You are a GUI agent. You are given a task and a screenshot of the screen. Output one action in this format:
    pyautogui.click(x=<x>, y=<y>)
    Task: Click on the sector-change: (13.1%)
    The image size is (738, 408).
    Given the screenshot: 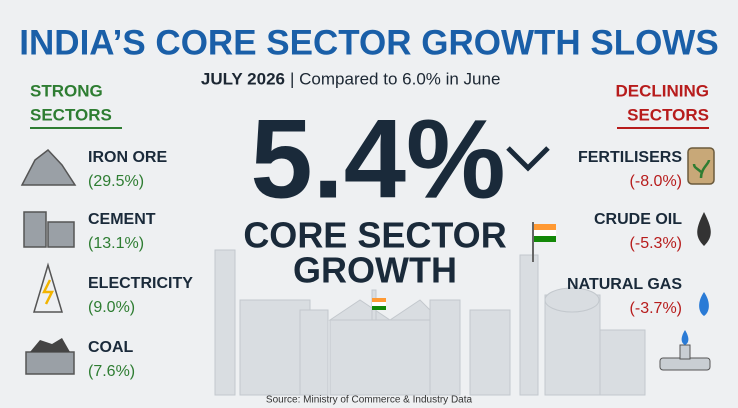 What is the action you would take?
    pyautogui.click(x=116, y=243)
    